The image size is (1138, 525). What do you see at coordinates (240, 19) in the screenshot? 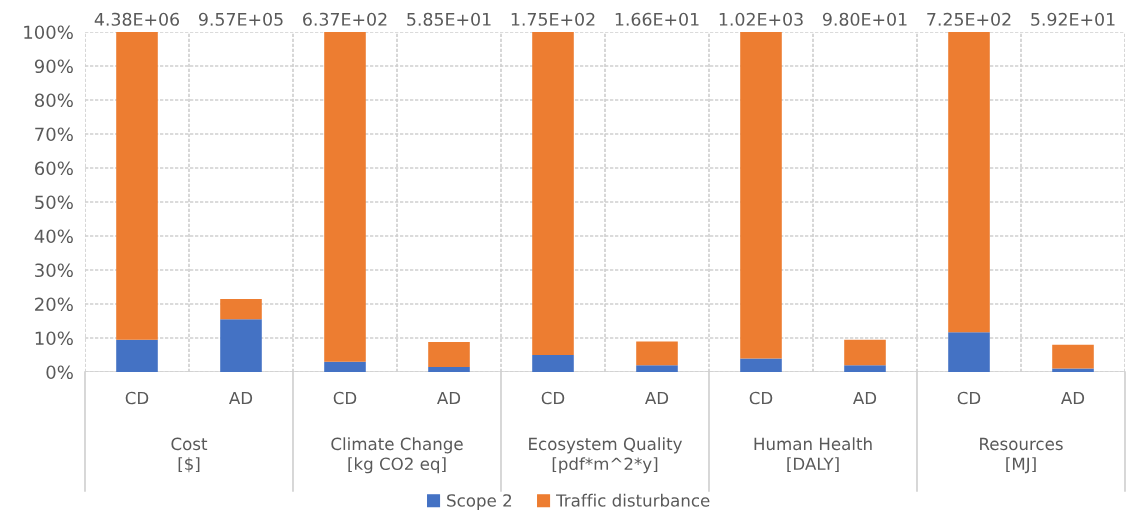
I see `text: 9.57E+05` at bounding box center [240, 19].